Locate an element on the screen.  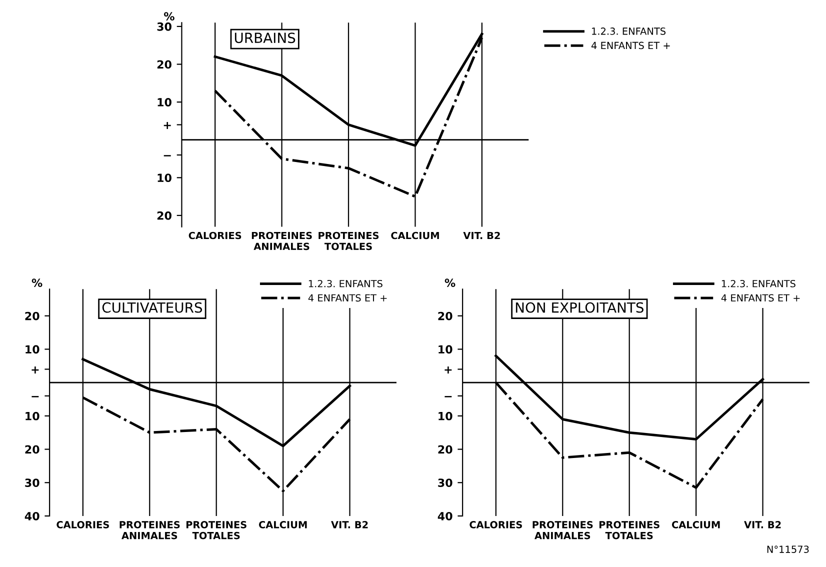
text: URBAINS is located at coordinates (265, 38).